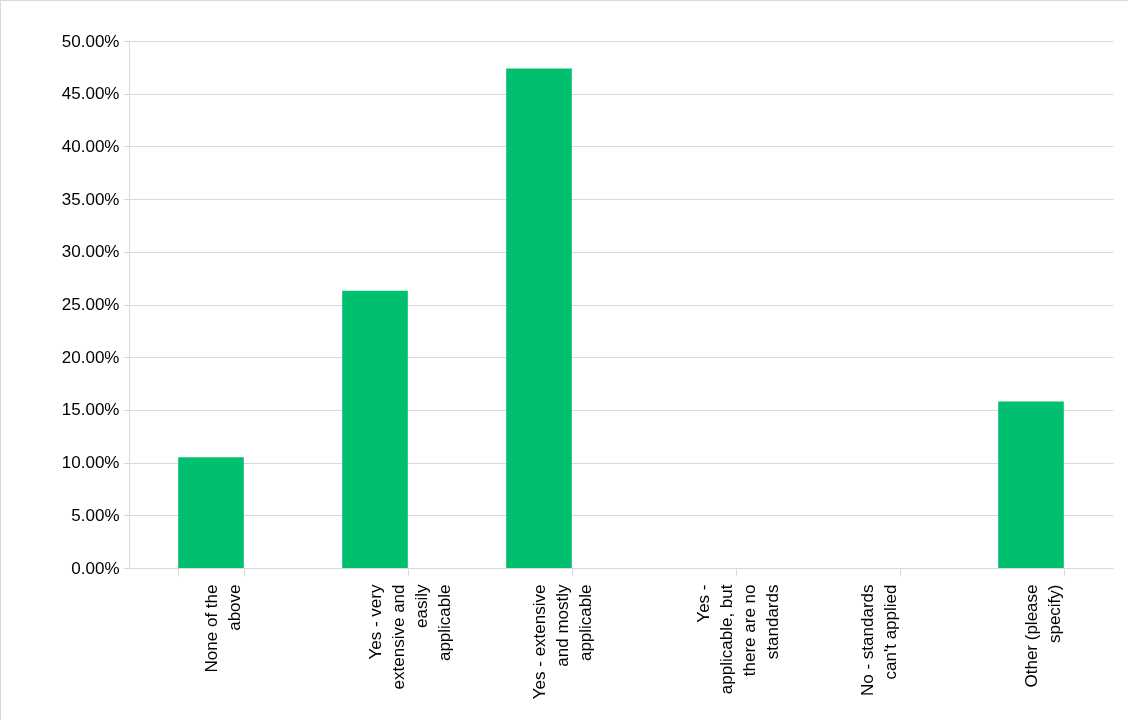 This screenshot has width=1130, height=722. Describe the element at coordinates (562, 642) in the screenshot. I see `x-tick-label: Yes - extensive and mostly applicable` at that location.